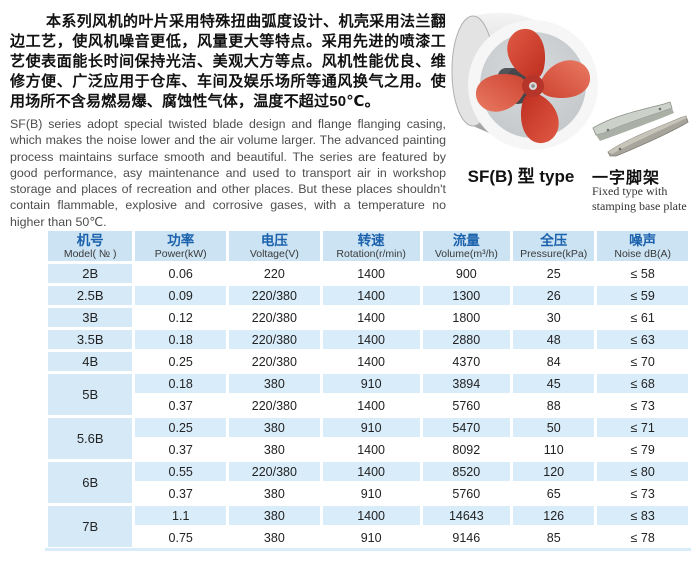  I want to click on data-cell: 25, so click(554, 273).